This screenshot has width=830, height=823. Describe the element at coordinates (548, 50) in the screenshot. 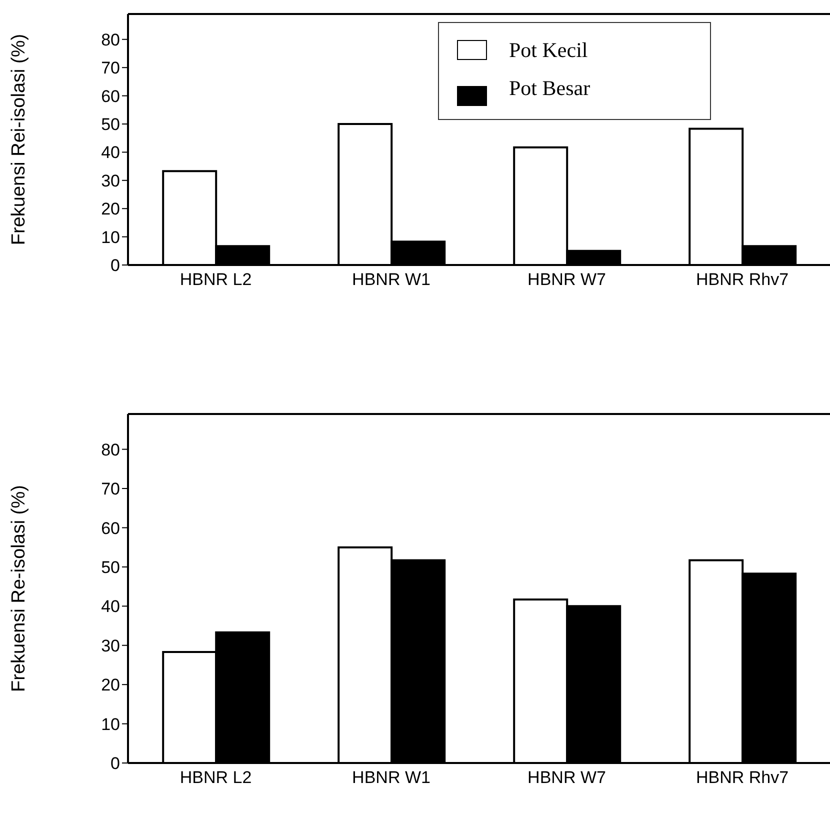

I see `legend-label: Pot Kecil` at that location.